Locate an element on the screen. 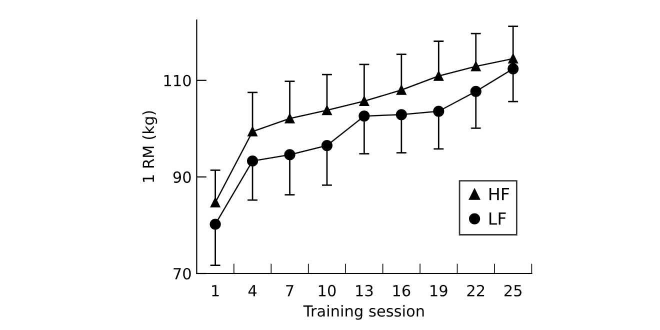 This screenshot has height=330, width=660. y-axis-title: 1 RM (kg) is located at coordinates (150, 146).